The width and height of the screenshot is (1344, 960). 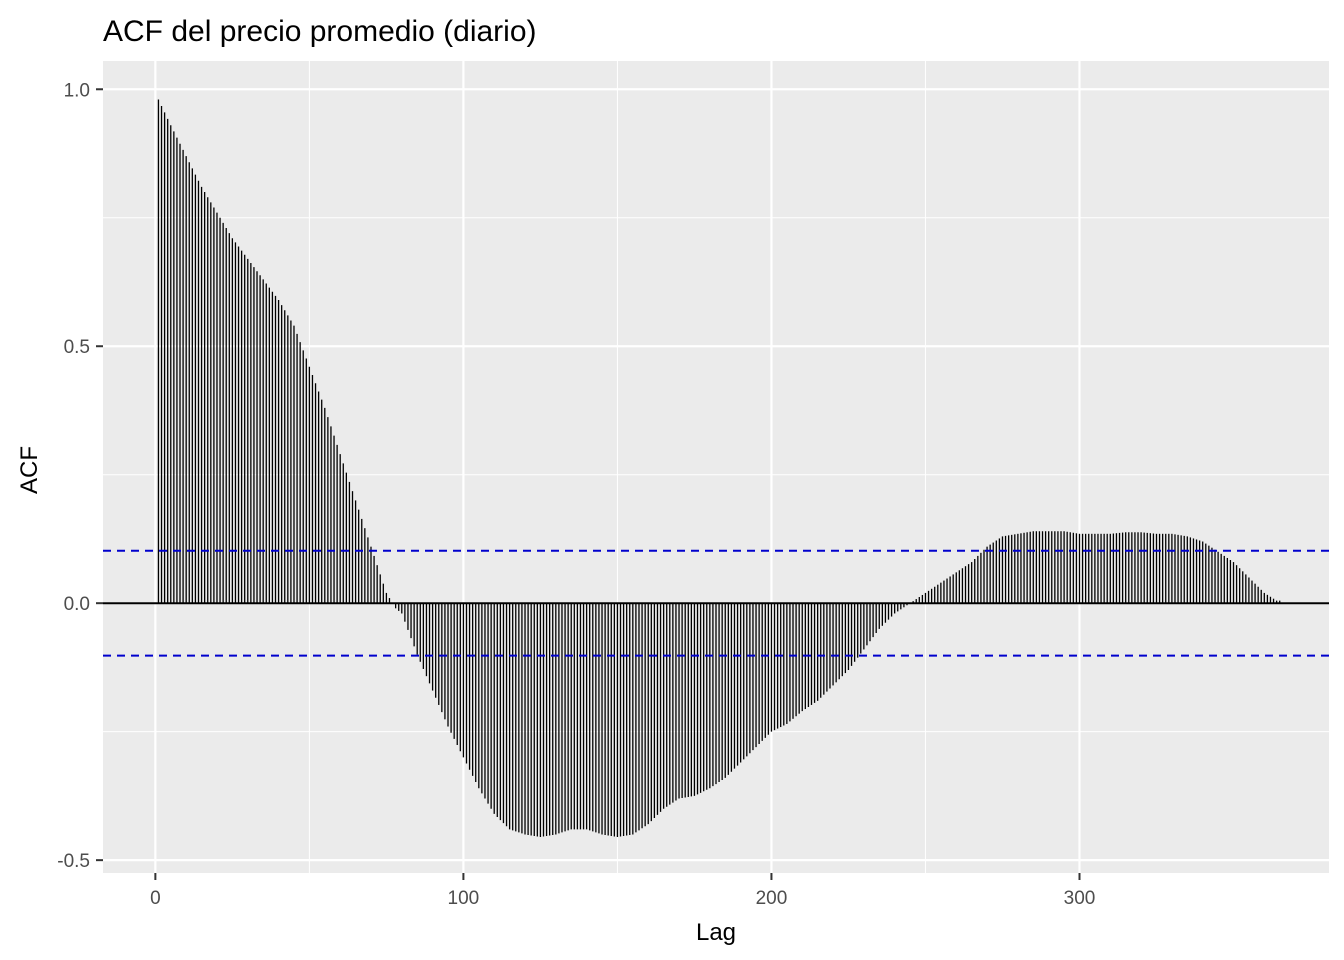 I want to click on x-axis-ticks: 0 100 200 300, so click(x=622, y=891).